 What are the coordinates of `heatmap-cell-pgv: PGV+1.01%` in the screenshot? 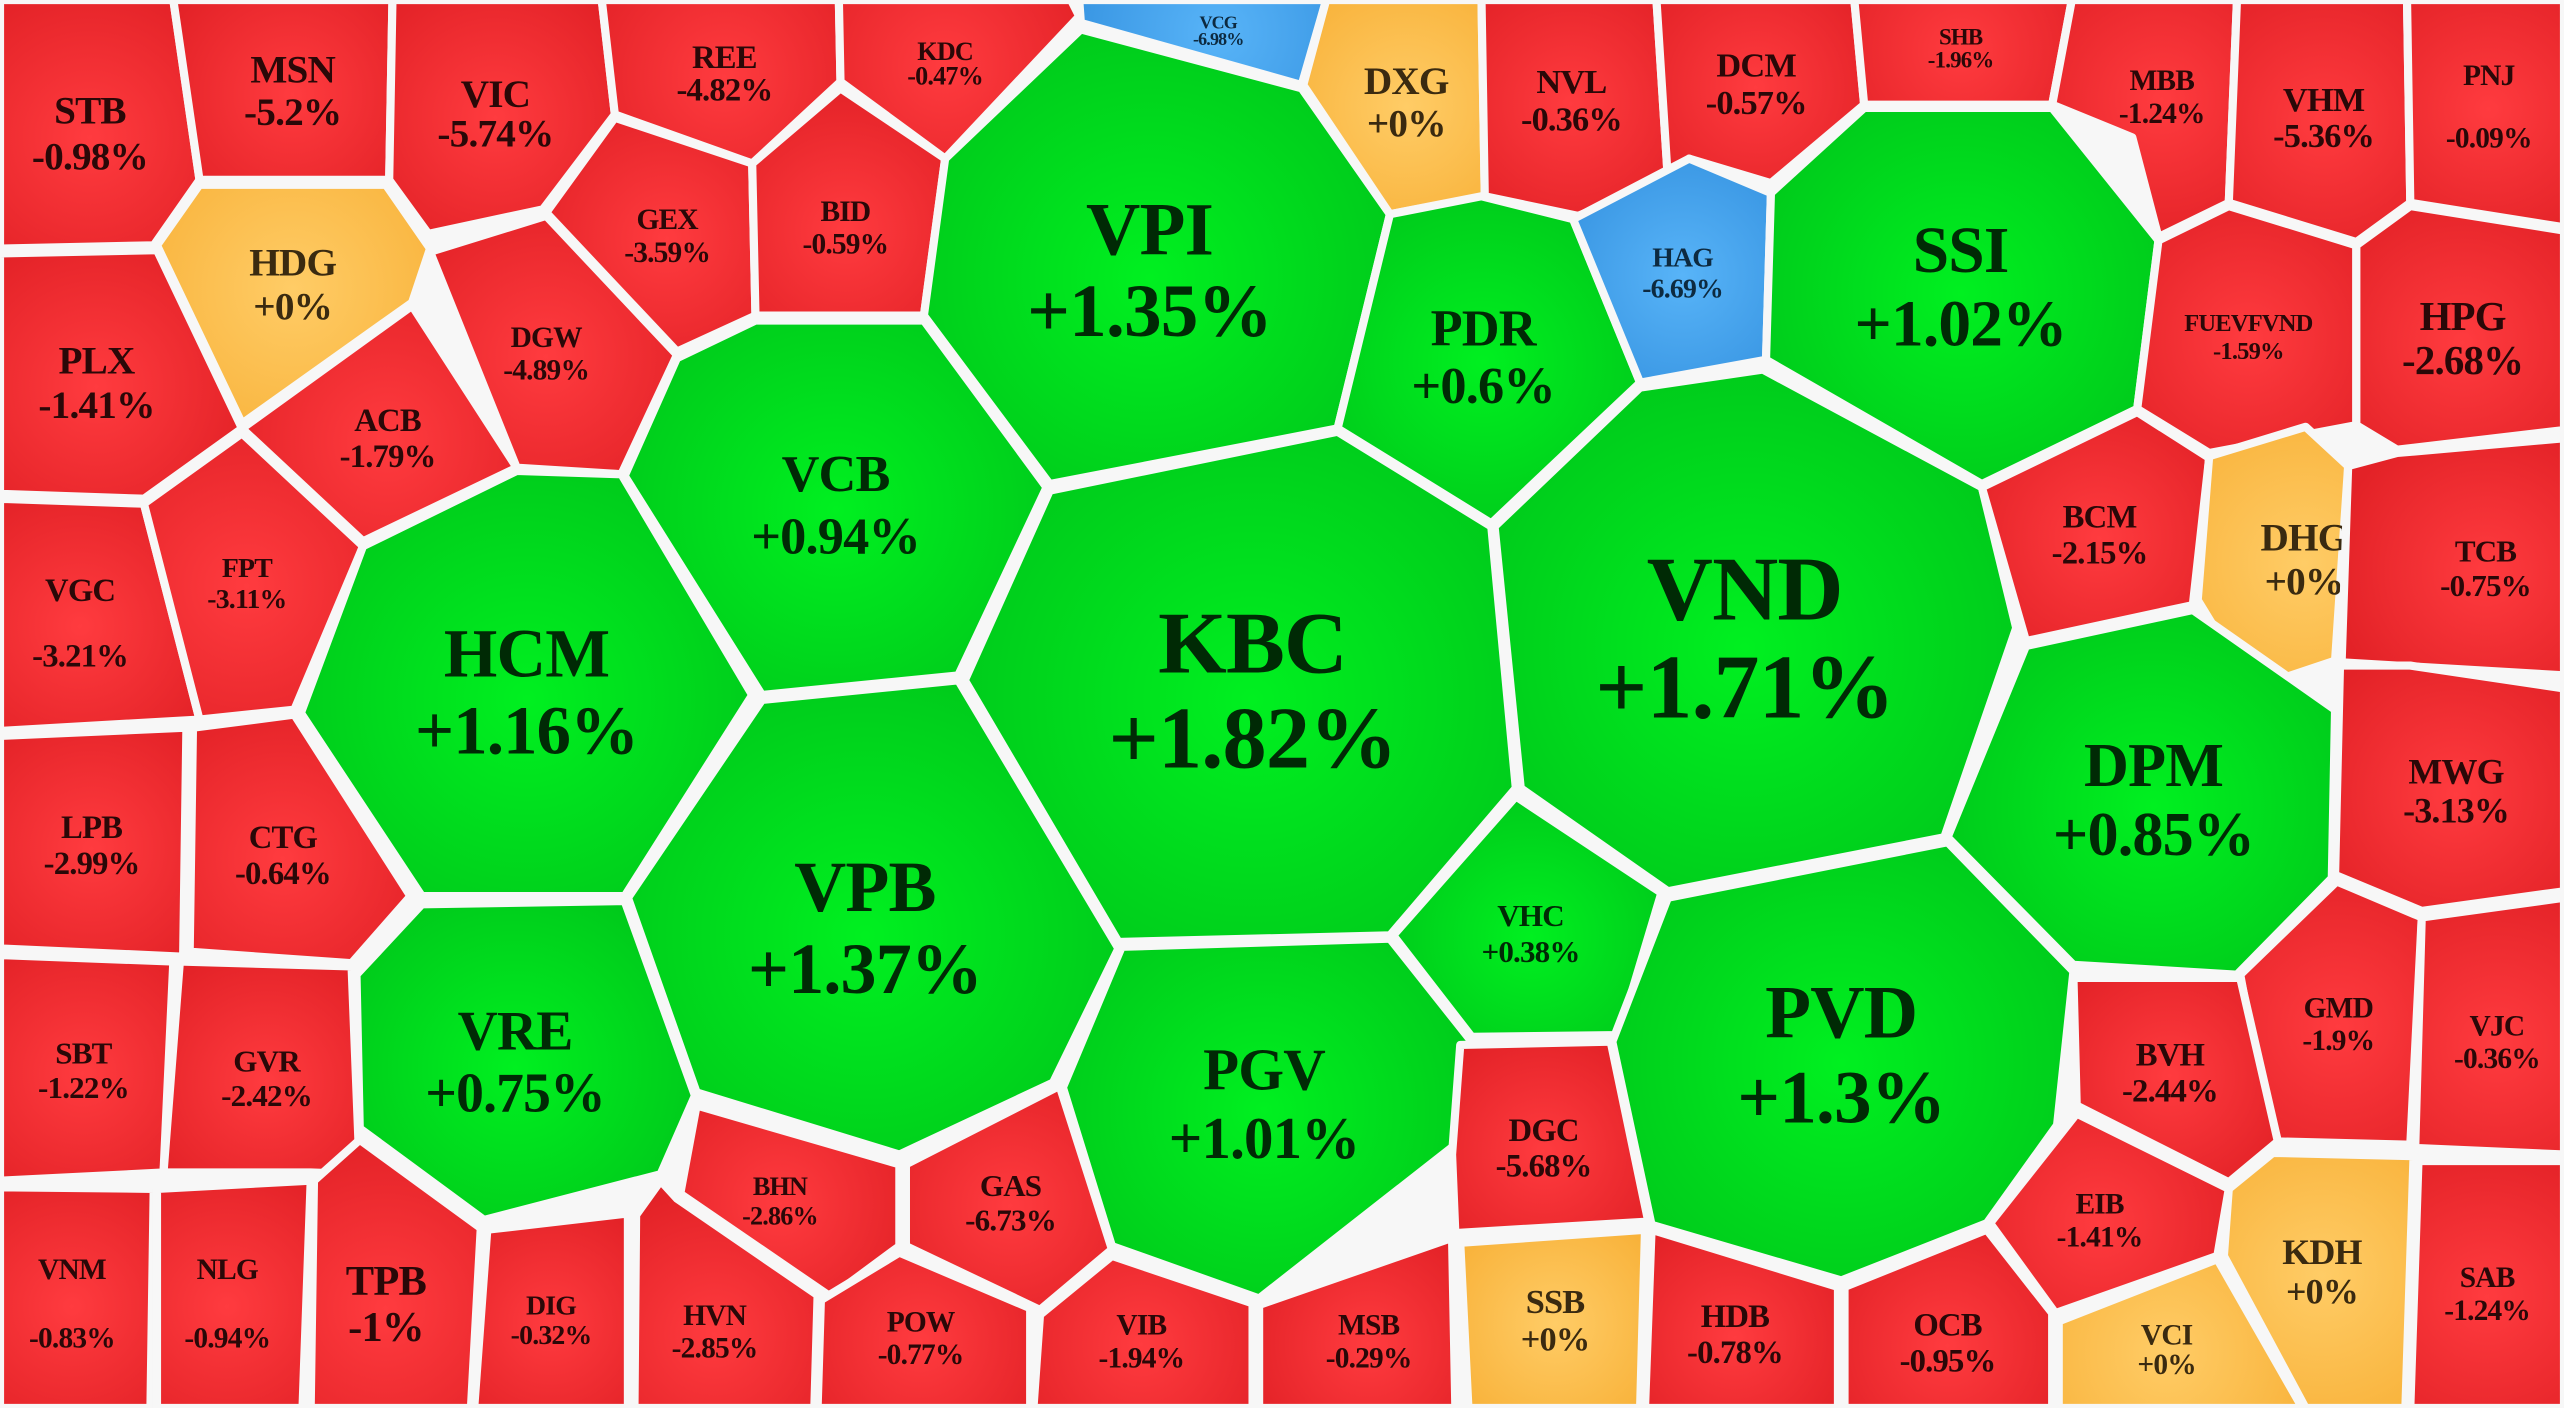 It's located at (1267, 1118).